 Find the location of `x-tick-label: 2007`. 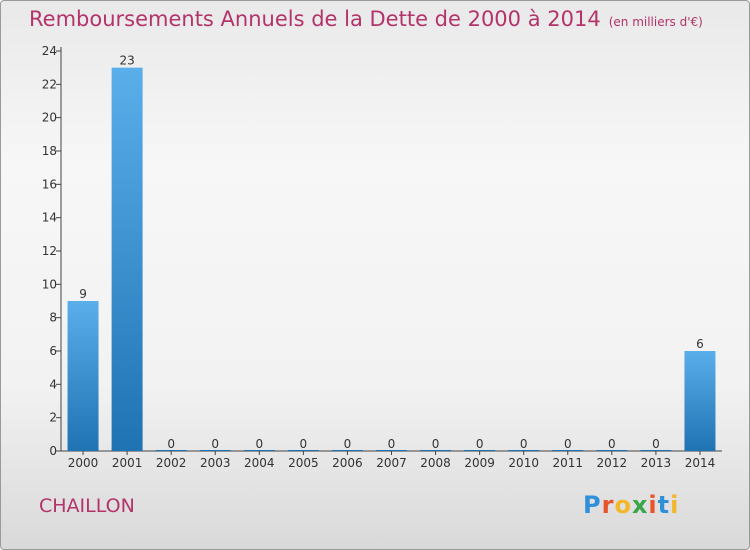

x-tick-label: 2007 is located at coordinates (391, 463).